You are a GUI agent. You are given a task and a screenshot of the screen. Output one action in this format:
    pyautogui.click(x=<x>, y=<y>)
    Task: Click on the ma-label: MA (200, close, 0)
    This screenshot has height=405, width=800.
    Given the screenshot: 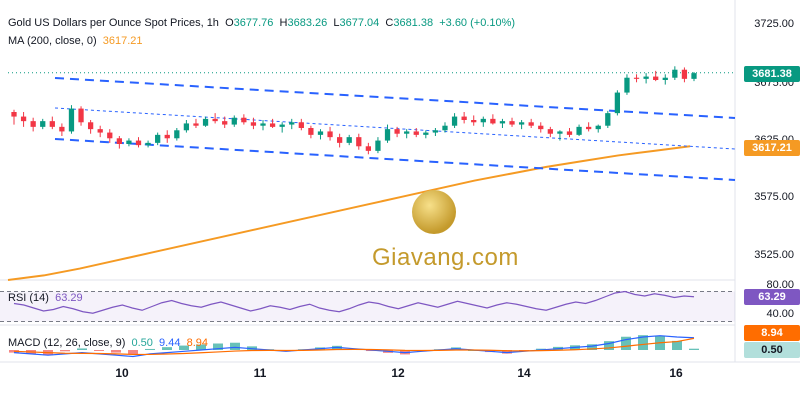 What is the action you would take?
    pyautogui.click(x=52, y=41)
    